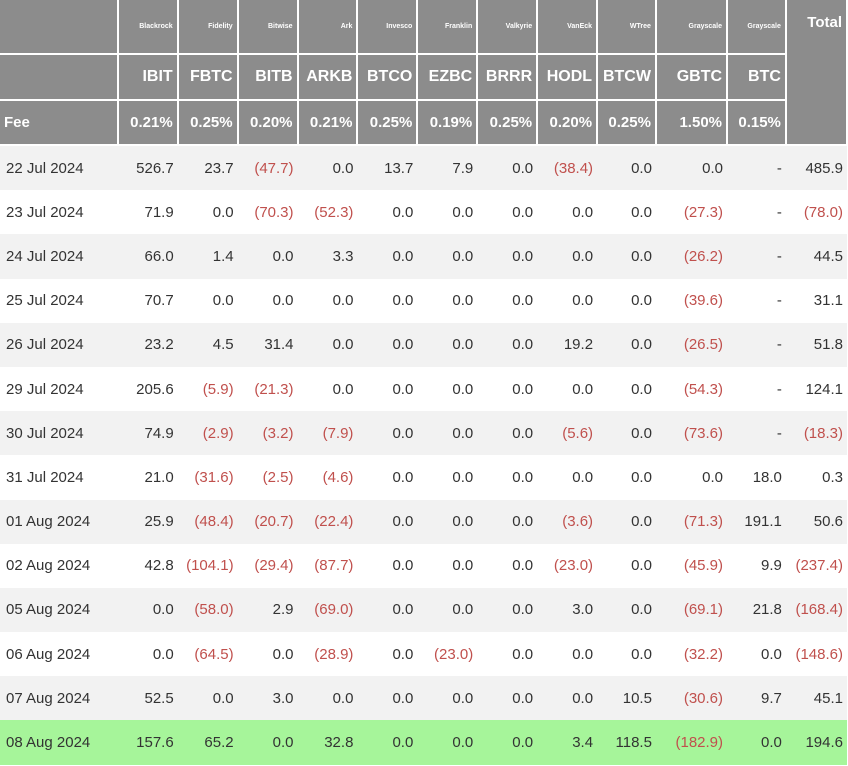 Image resolution: width=848 pixels, height=766 pixels. I want to click on issuer-name: VanEck, so click(568, 27).